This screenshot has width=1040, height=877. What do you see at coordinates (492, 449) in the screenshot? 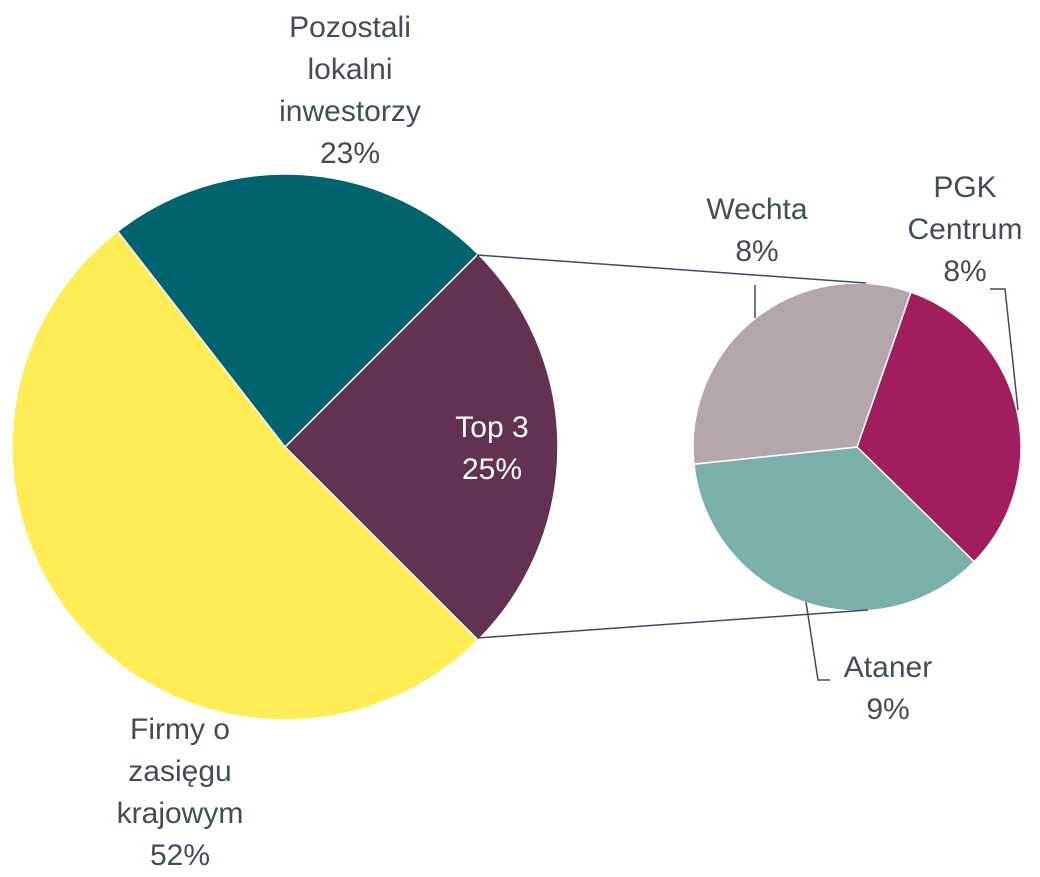
I see `data-label: Top 3 25%` at bounding box center [492, 449].